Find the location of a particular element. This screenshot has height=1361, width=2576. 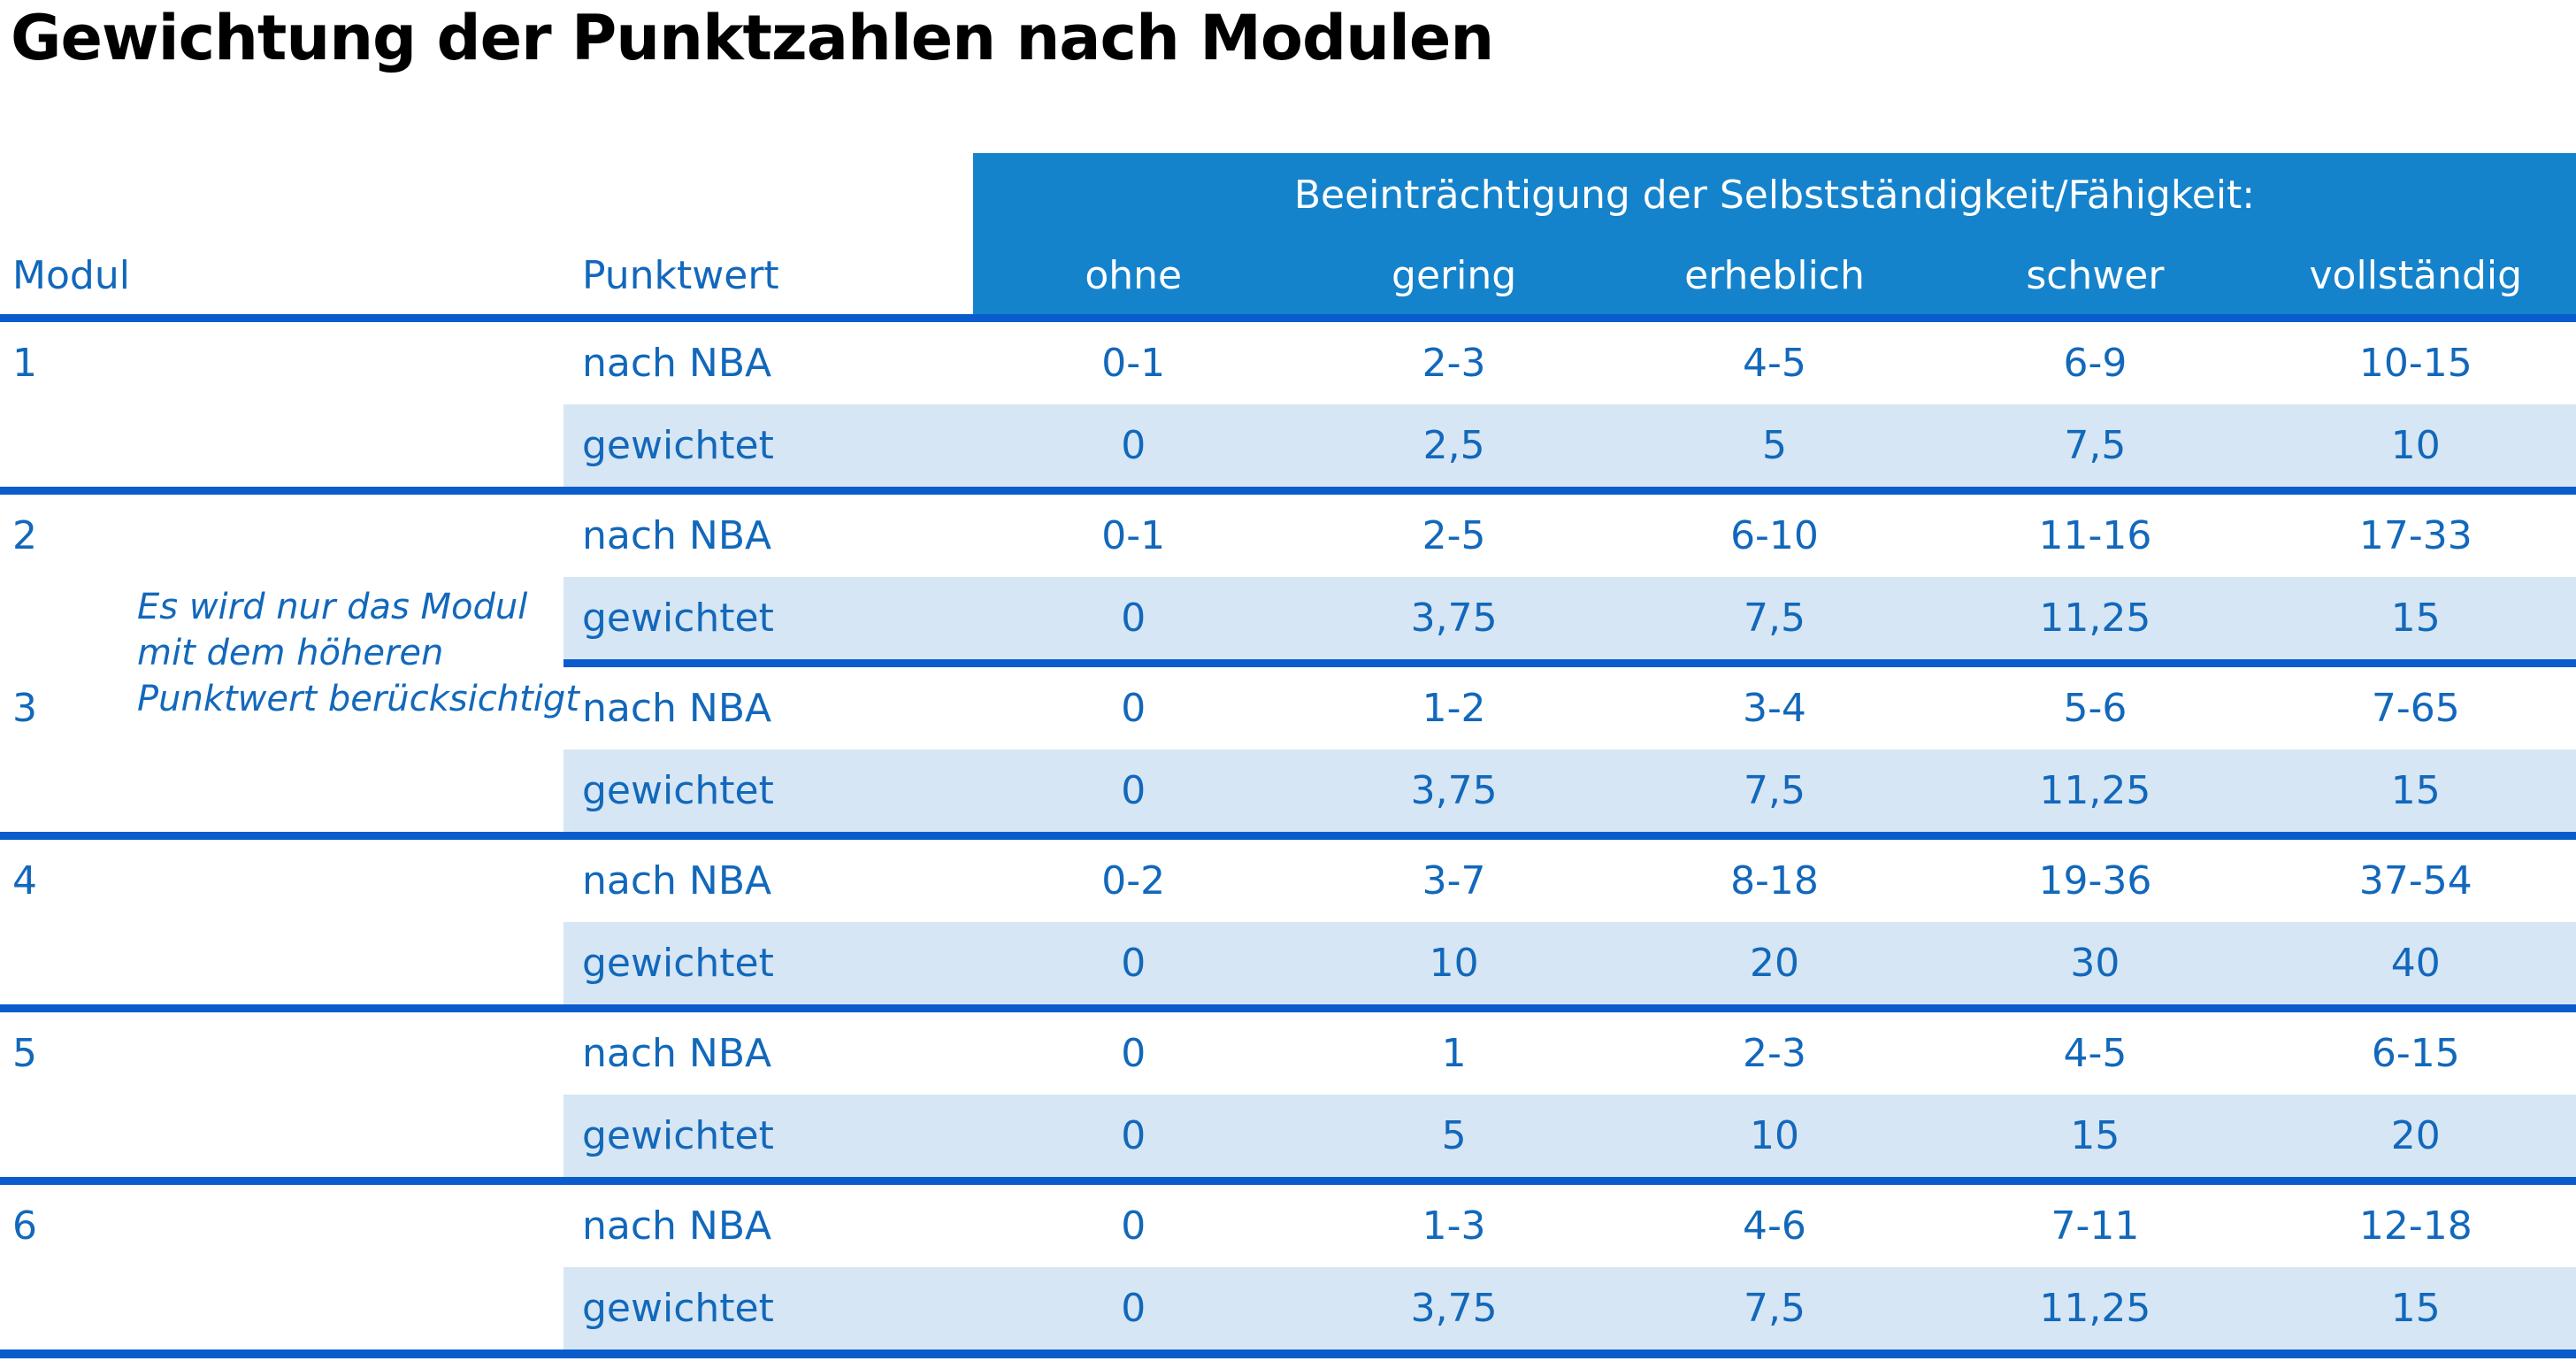

table-row-module5-nach-nba: 5 nach NBA 0 1 2-3 4-5 6-15 is located at coordinates (1288, 1053).